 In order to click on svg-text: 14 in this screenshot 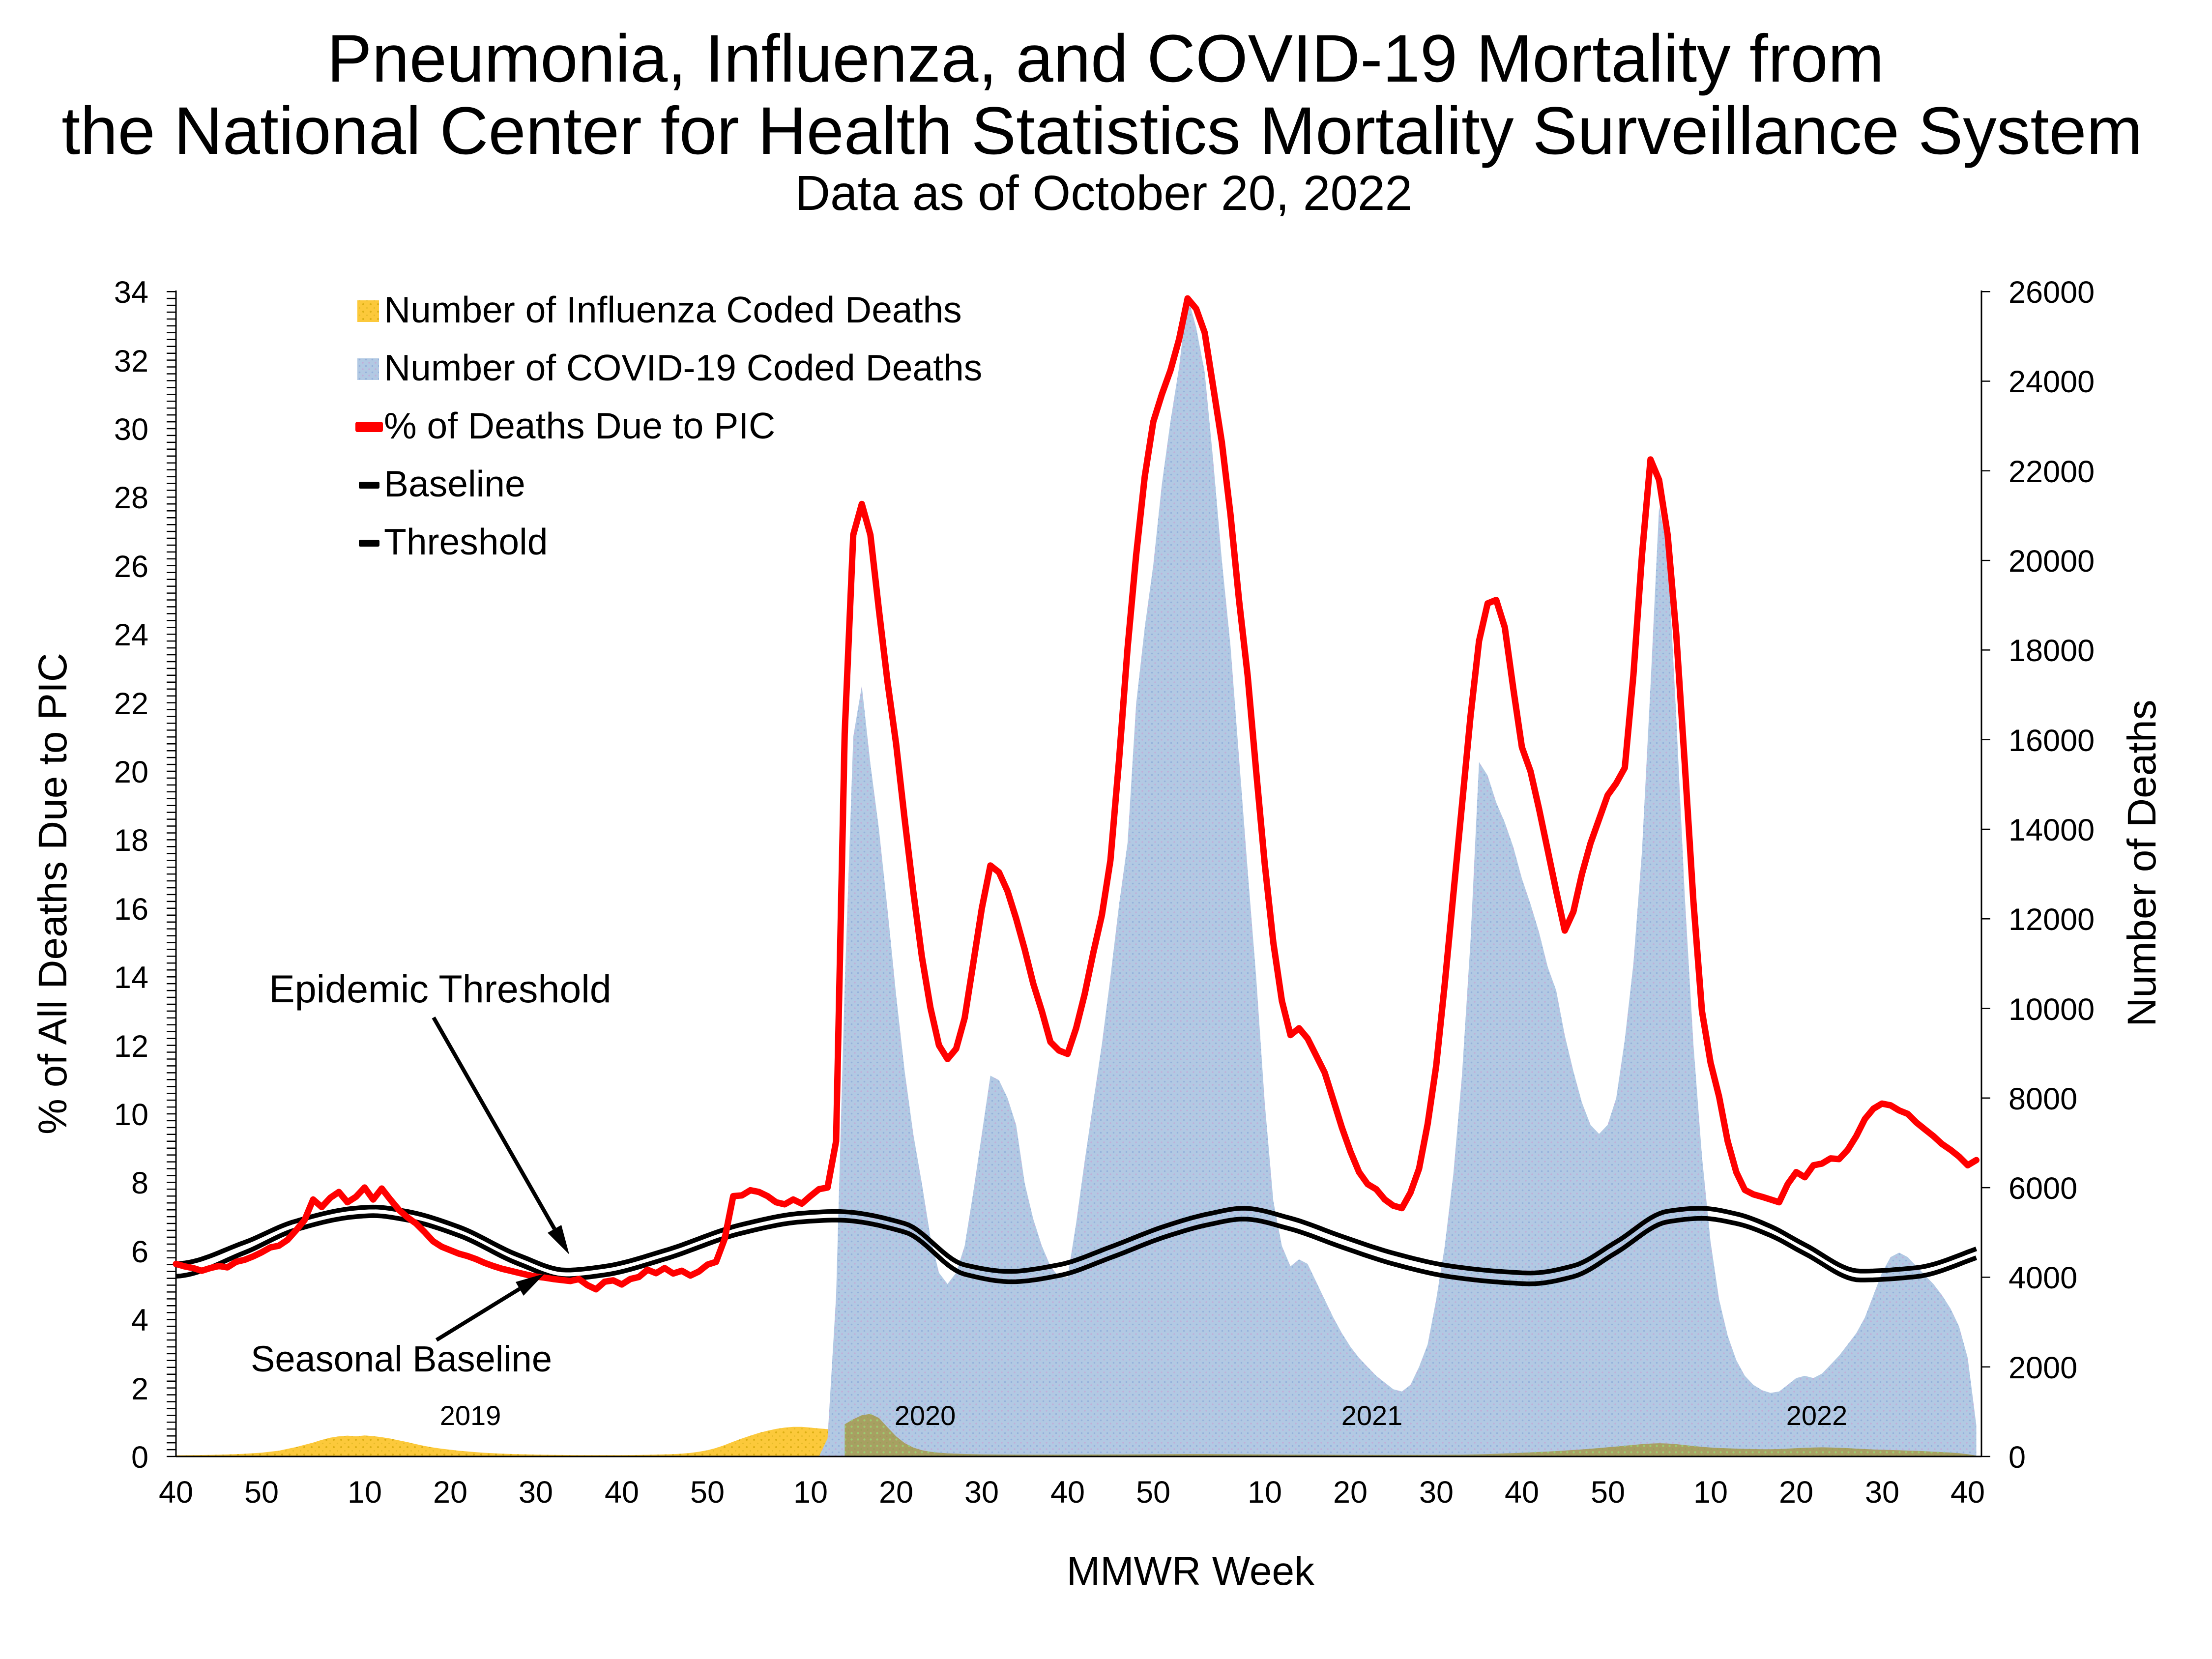, I will do `click(131, 978)`.